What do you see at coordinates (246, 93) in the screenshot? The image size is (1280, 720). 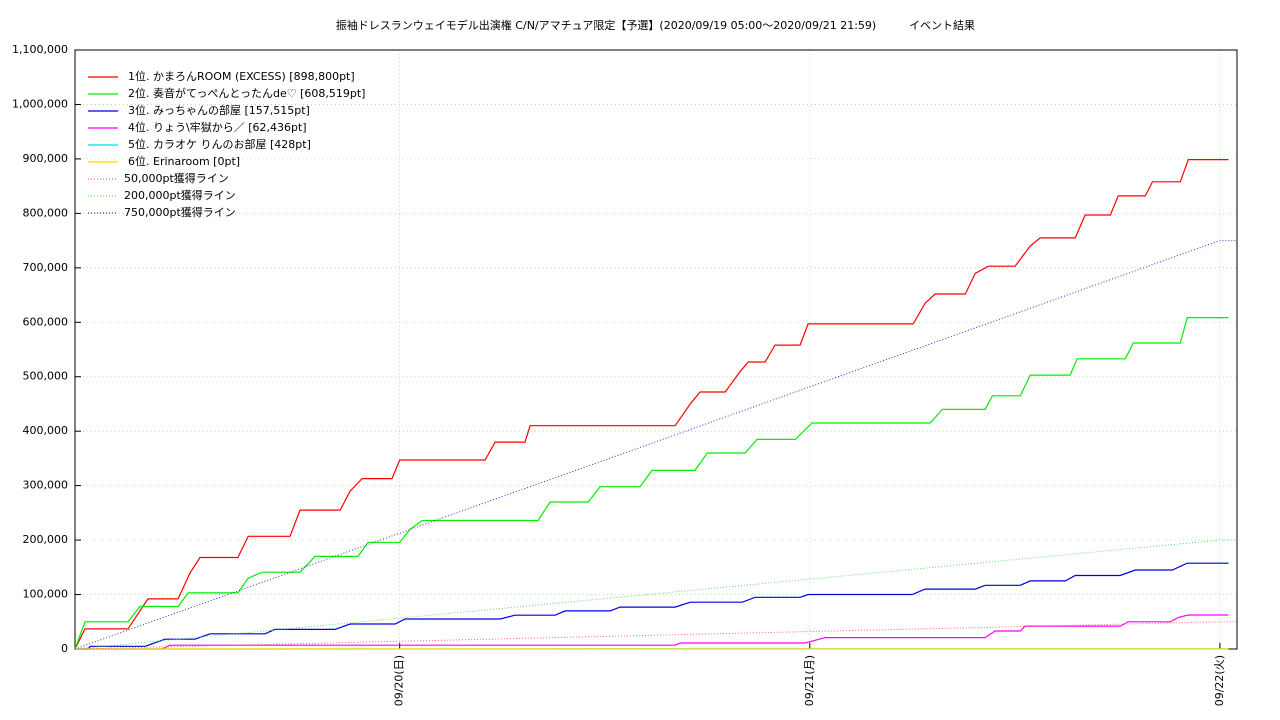 I see `legend-label: 2位. 奏音がてっぺんとったんde♡ [608,519pt]` at bounding box center [246, 93].